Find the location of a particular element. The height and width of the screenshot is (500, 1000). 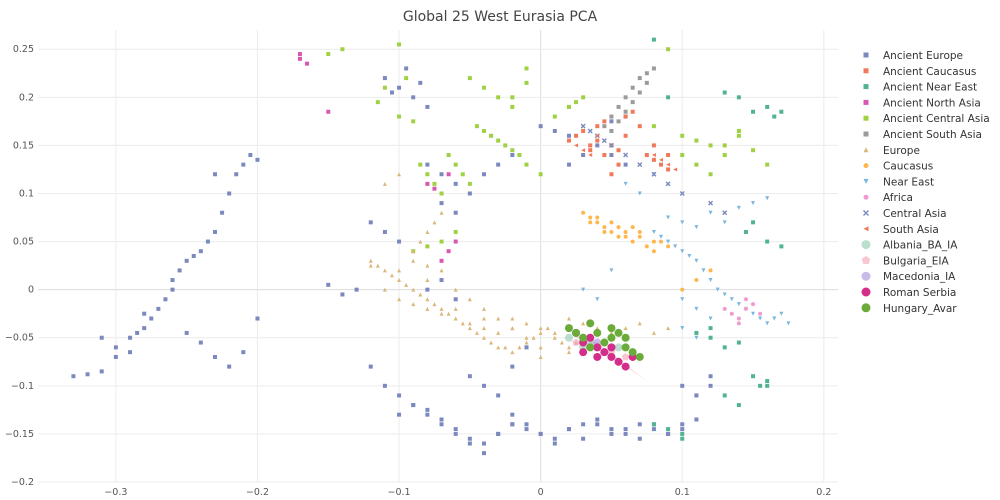

x-tick-label: 0.2 is located at coordinates (823, 492).